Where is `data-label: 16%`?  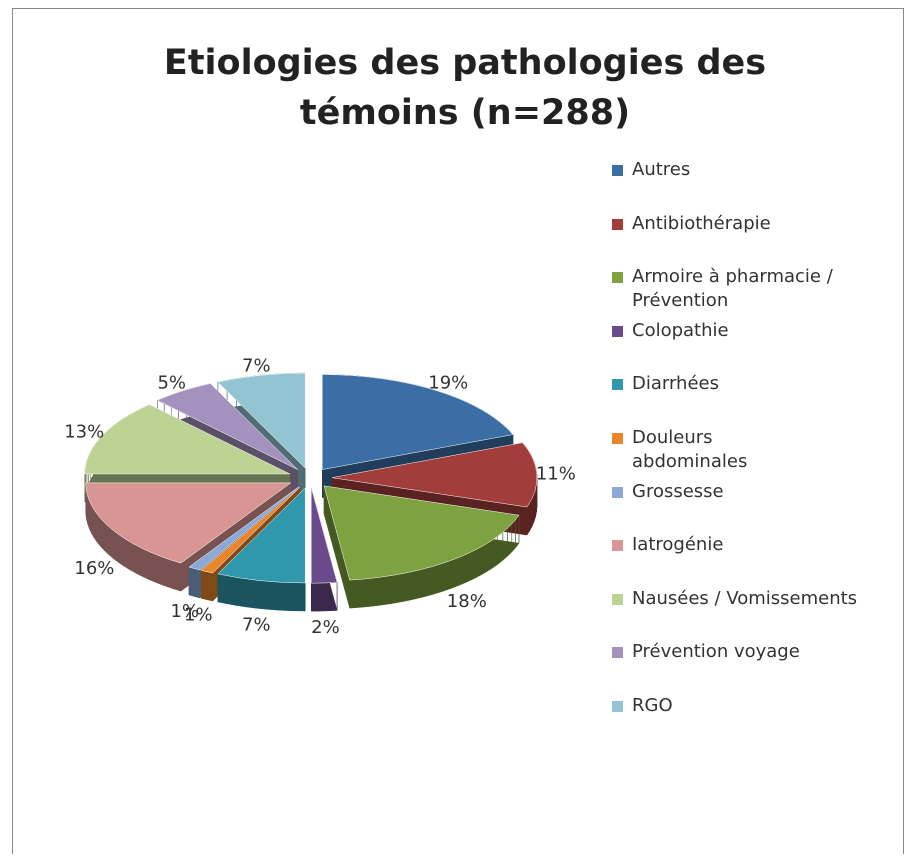
data-label: 16% is located at coordinates (94, 568).